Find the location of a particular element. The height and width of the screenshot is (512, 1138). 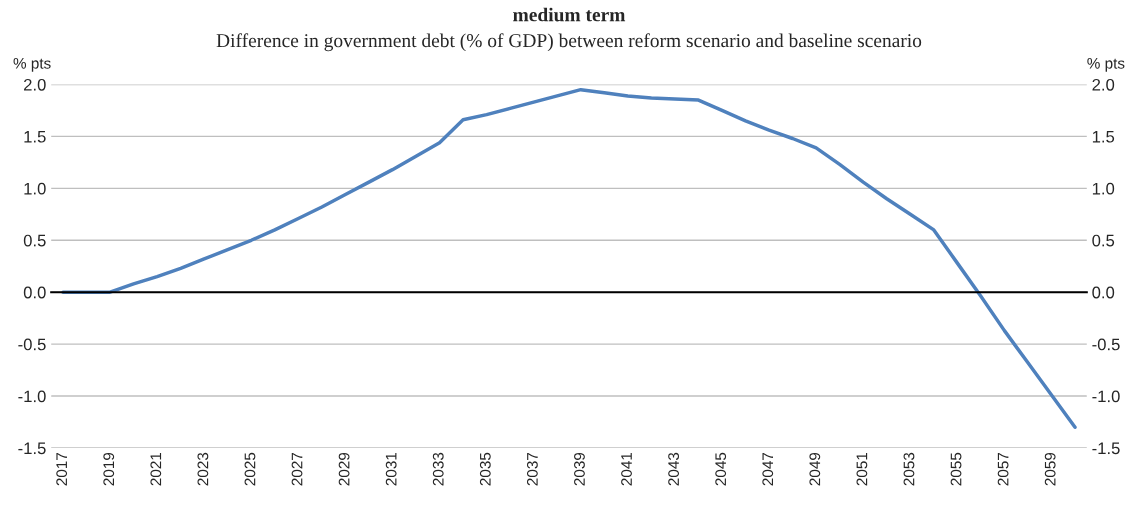

y-tick-label: 0.0 is located at coordinates (34, 292).